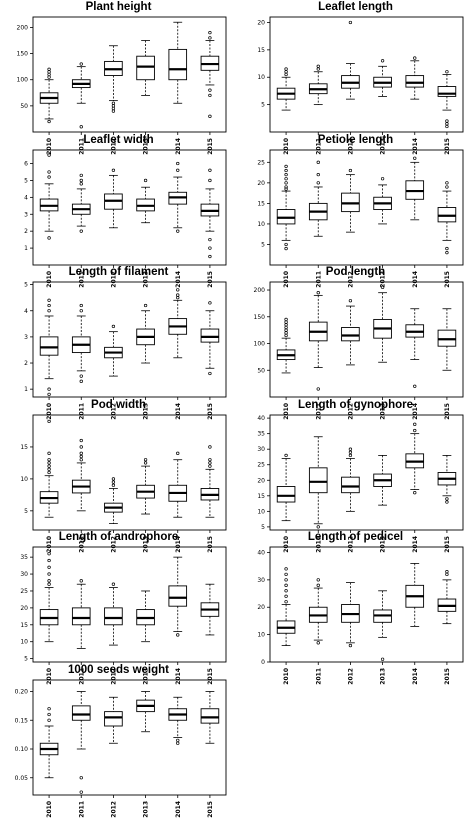 Image resolution: width=474 pixels, height=823 pixels. What do you see at coordinates (26, 163) in the screenshot?
I see `y-tick-label: 6` at bounding box center [26, 163].